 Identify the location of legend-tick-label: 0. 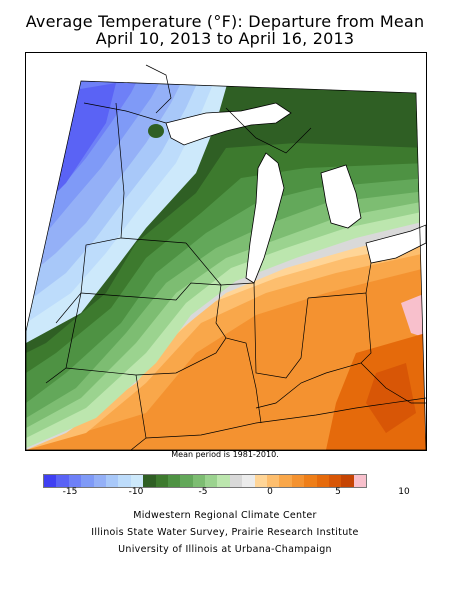
(270, 492).